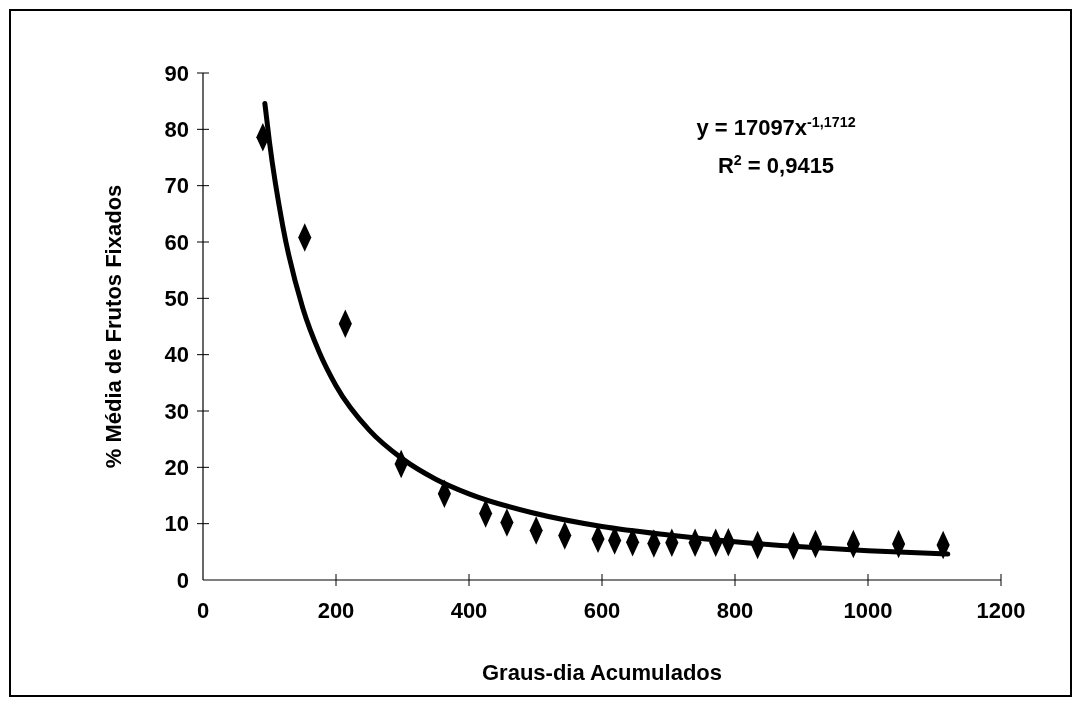 Image resolution: width=1081 pixels, height=703 pixels. I want to click on x-tick-label: 0, so click(203, 610).